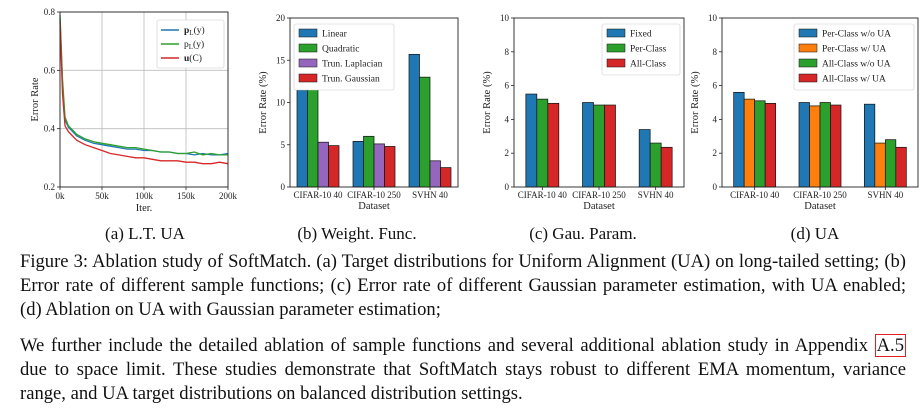 The width and height of the screenshot is (924, 416). I want to click on subcaption-d: (d) UA, so click(815, 233).